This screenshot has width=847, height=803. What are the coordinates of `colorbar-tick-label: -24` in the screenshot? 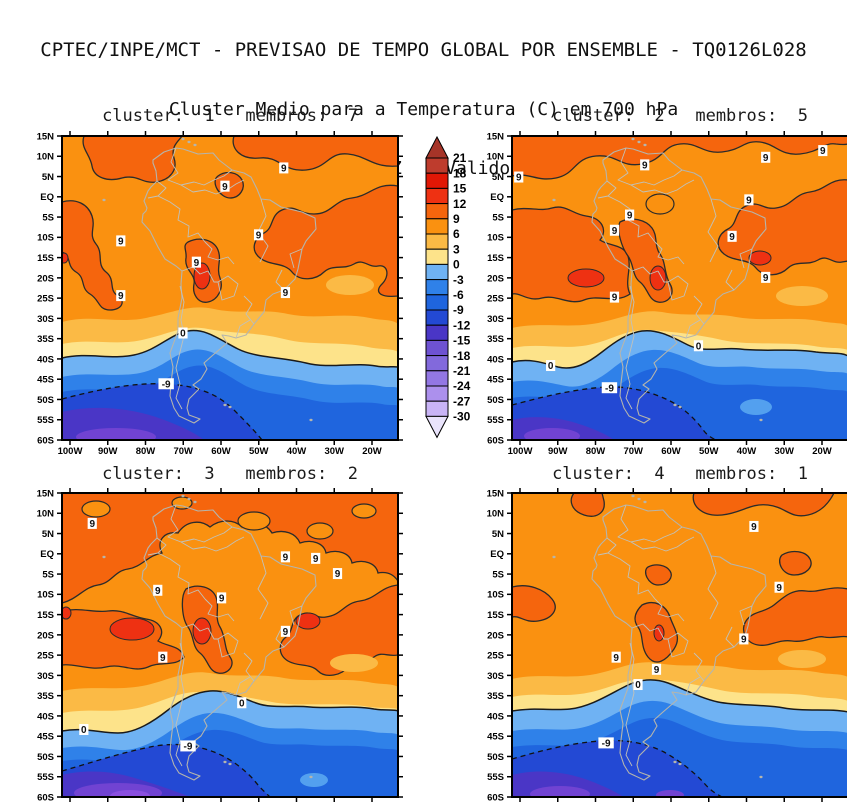 It's located at (462, 386).